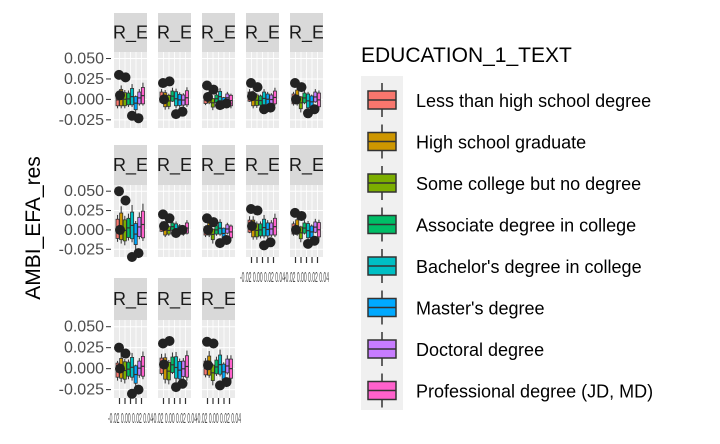  I want to click on legend-label: Less than high school degree, so click(533, 101).